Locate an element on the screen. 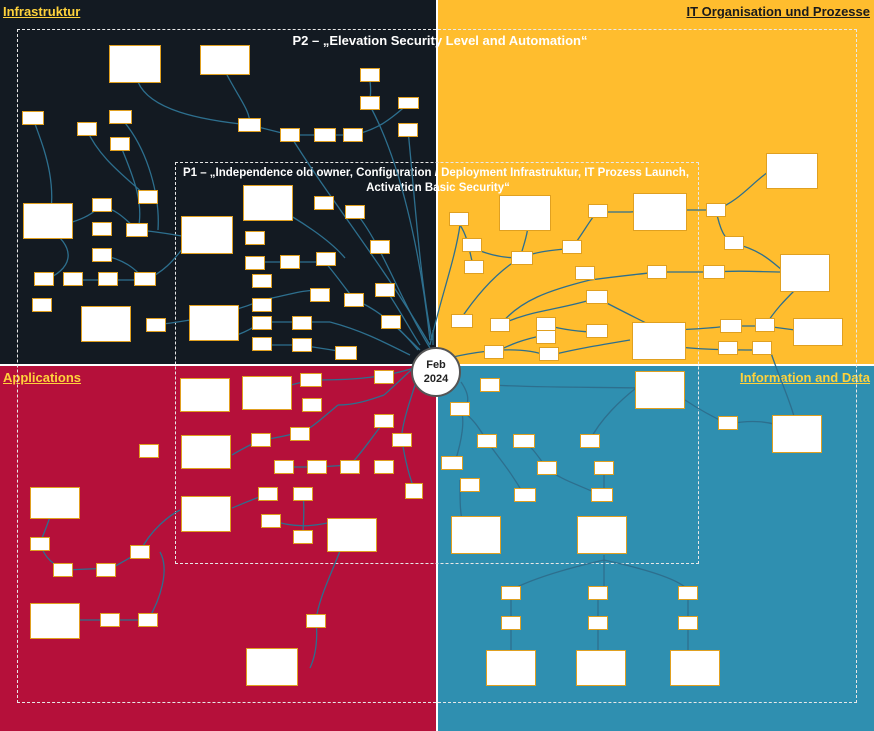  label-applications: Applications is located at coordinates (42, 377).